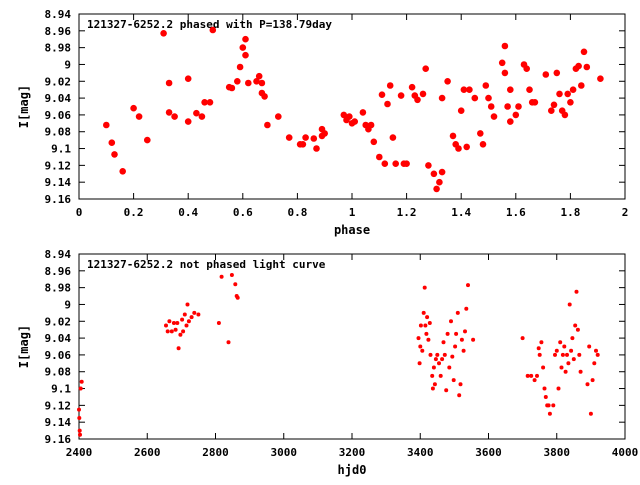 The width and height of the screenshot is (640, 485). Describe the element at coordinates (58, 422) in the screenshot. I see `y-tick-label: 9.14` at that location.